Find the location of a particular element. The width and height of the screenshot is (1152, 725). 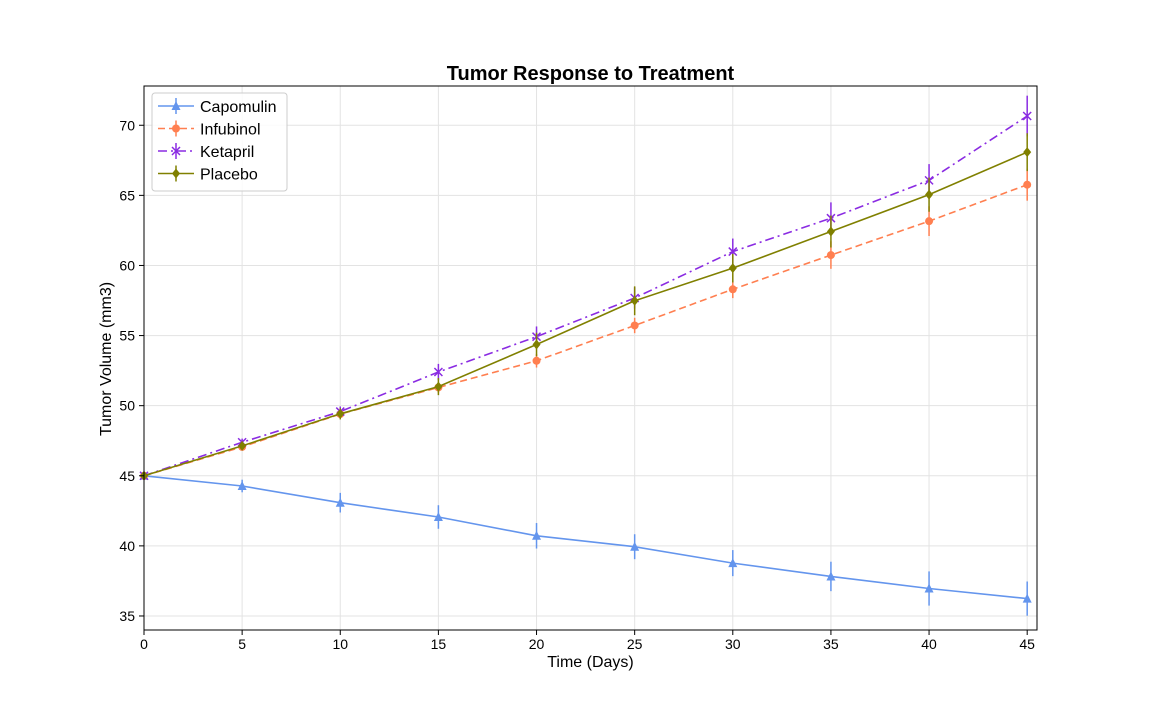

x-tick-label: 5 is located at coordinates (242, 644).